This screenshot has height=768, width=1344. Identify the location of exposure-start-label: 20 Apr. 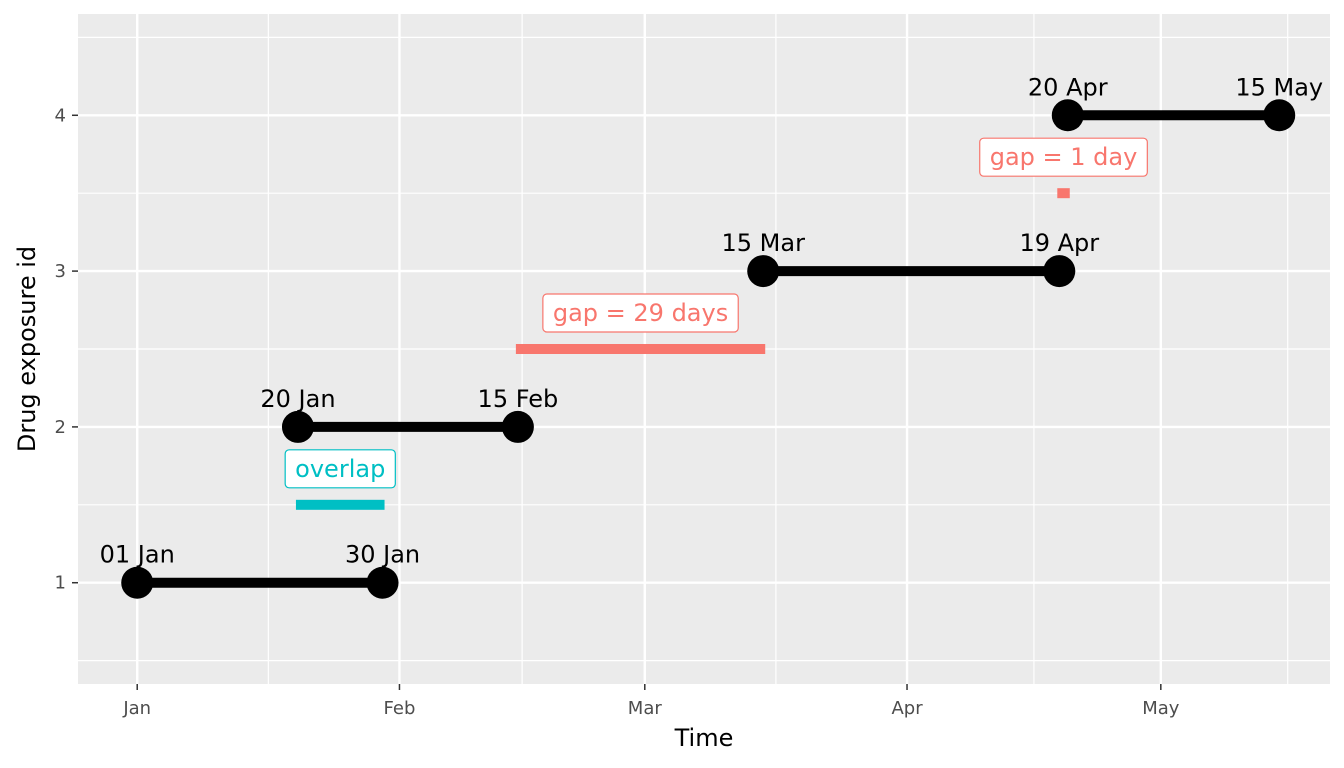
(1068, 87).